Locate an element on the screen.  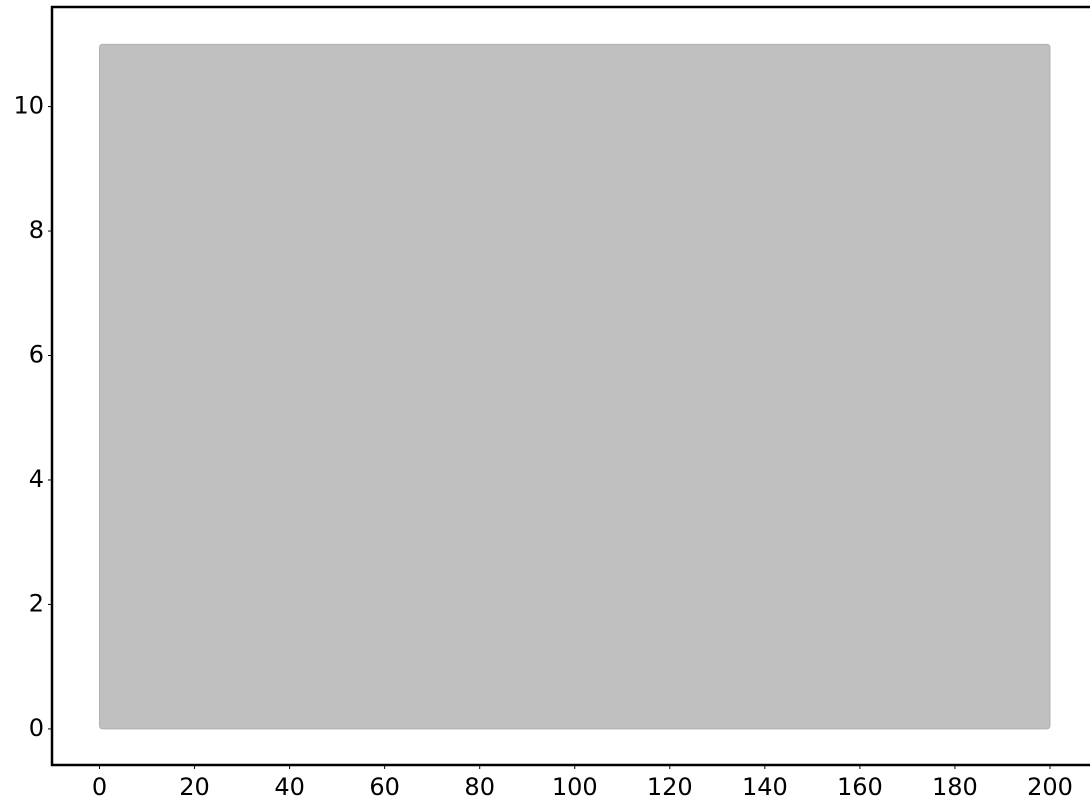
x-tick-label: 160 is located at coordinates (860, 787).